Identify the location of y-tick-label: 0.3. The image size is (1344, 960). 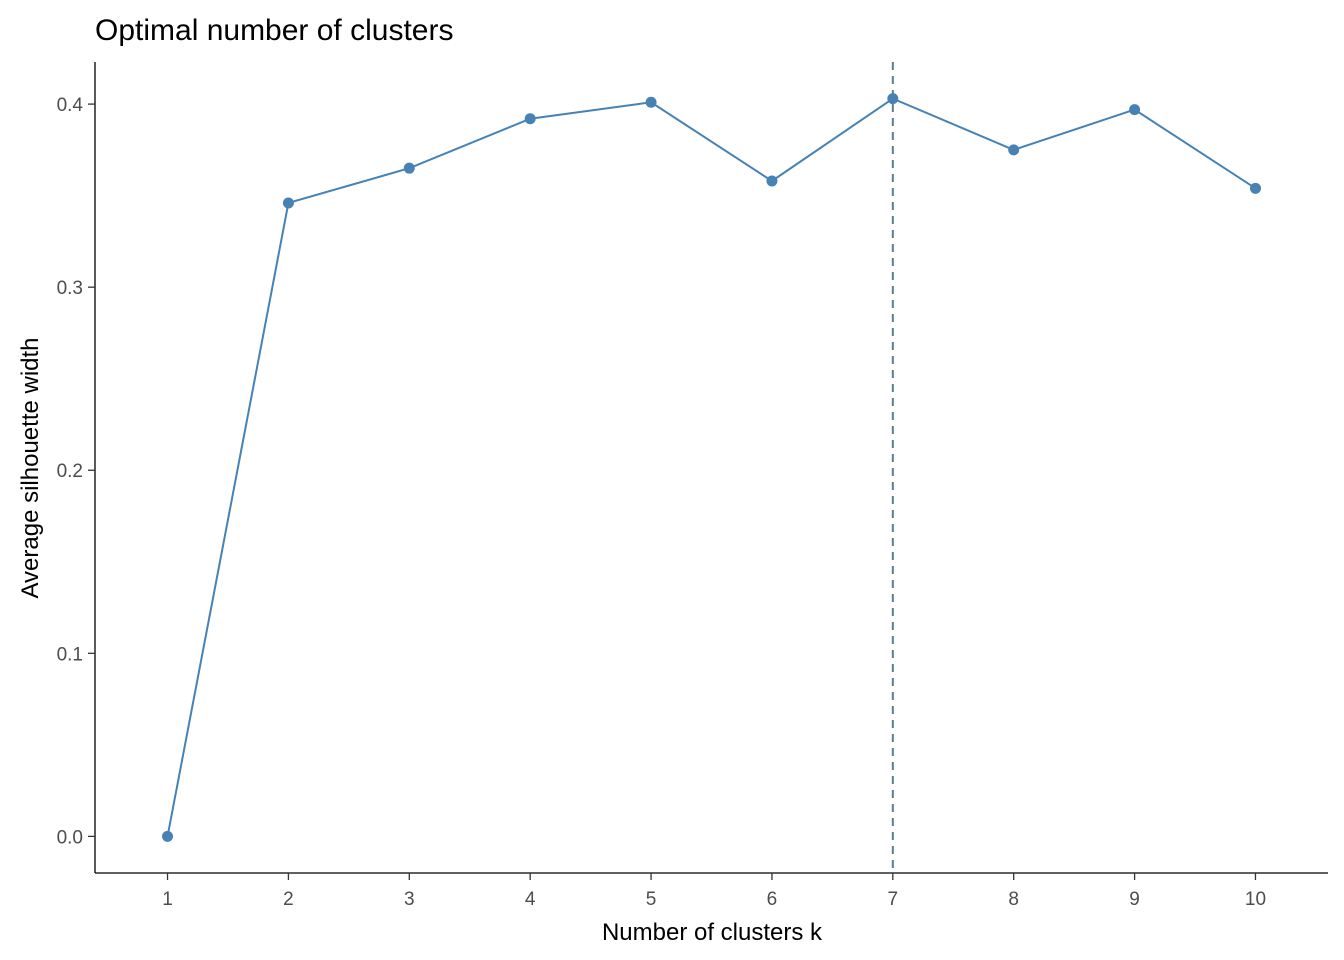
(70, 288).